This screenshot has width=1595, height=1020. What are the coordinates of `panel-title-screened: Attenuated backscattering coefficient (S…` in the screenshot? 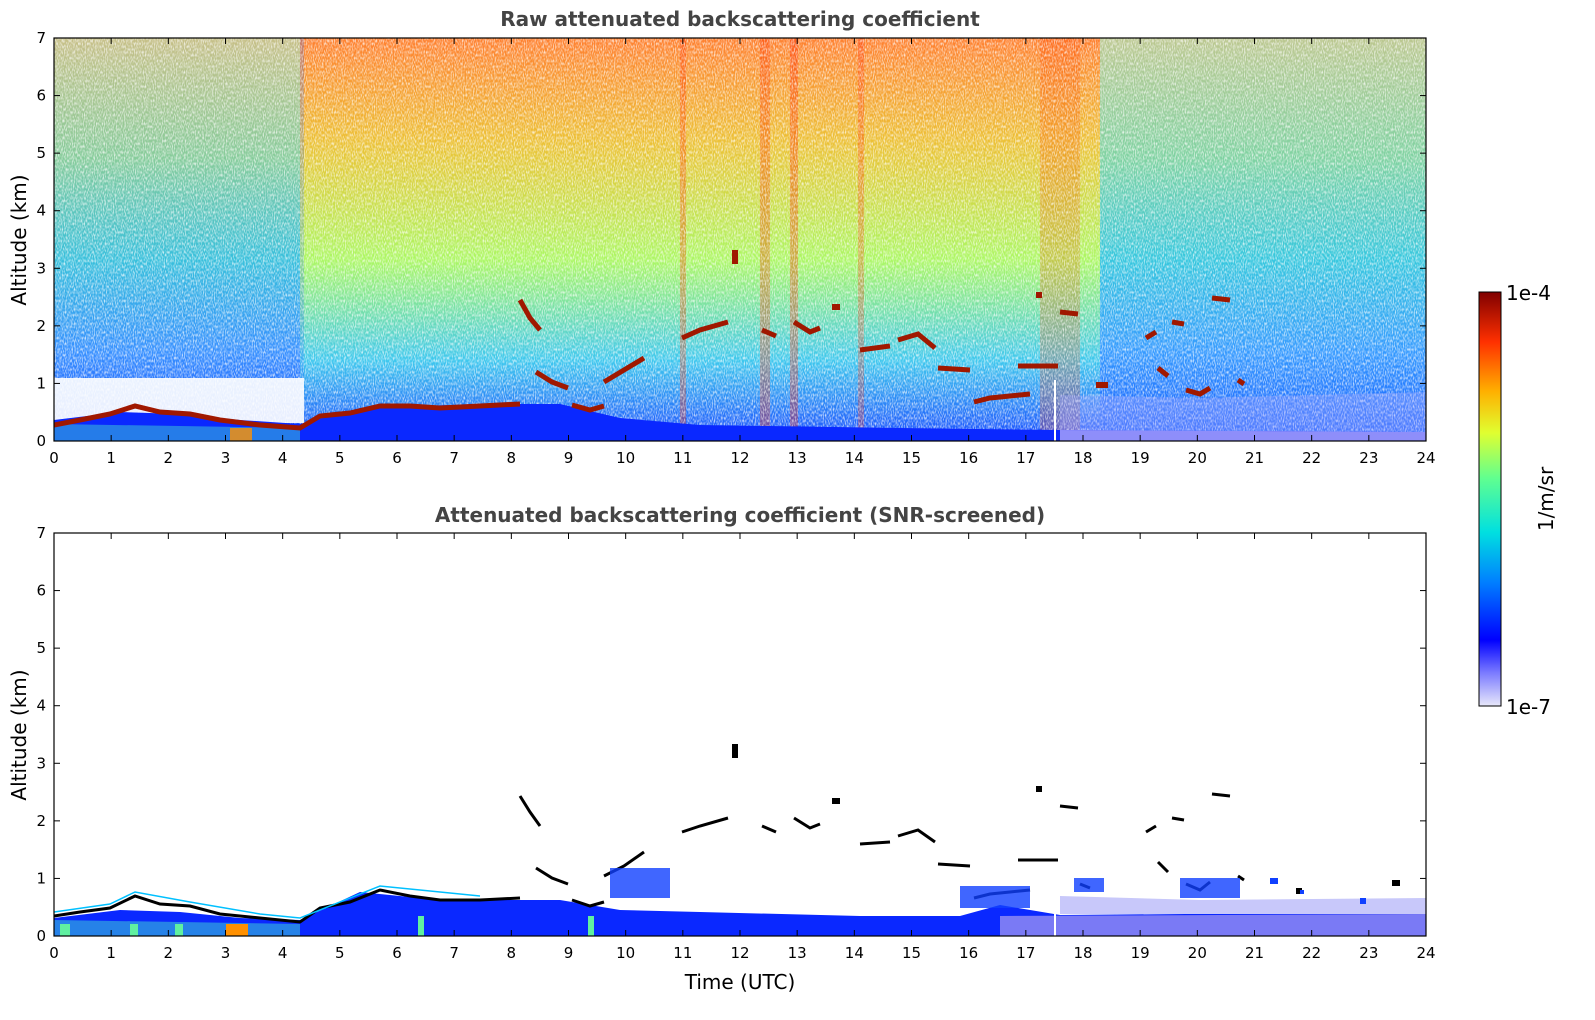 It's located at (740, 515).